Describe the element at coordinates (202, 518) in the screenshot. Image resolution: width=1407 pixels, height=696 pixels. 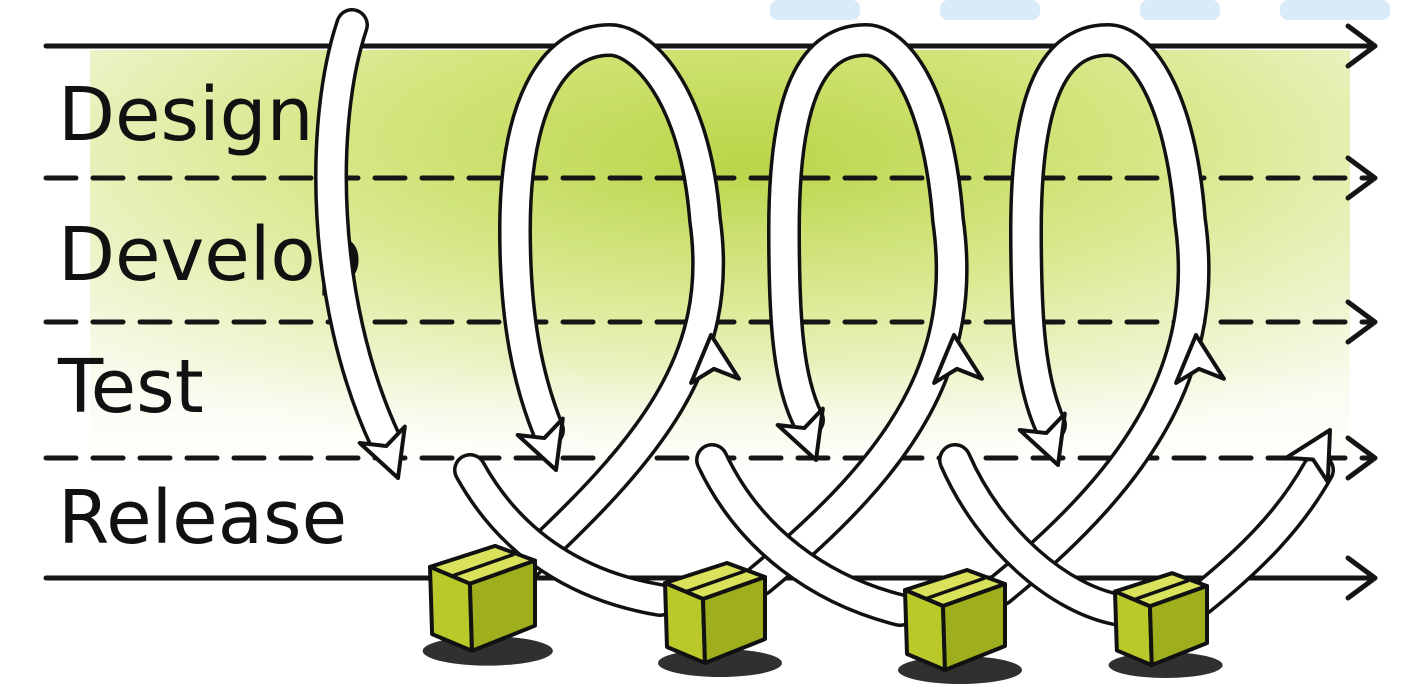
I see `stage-label-release: Release` at that location.